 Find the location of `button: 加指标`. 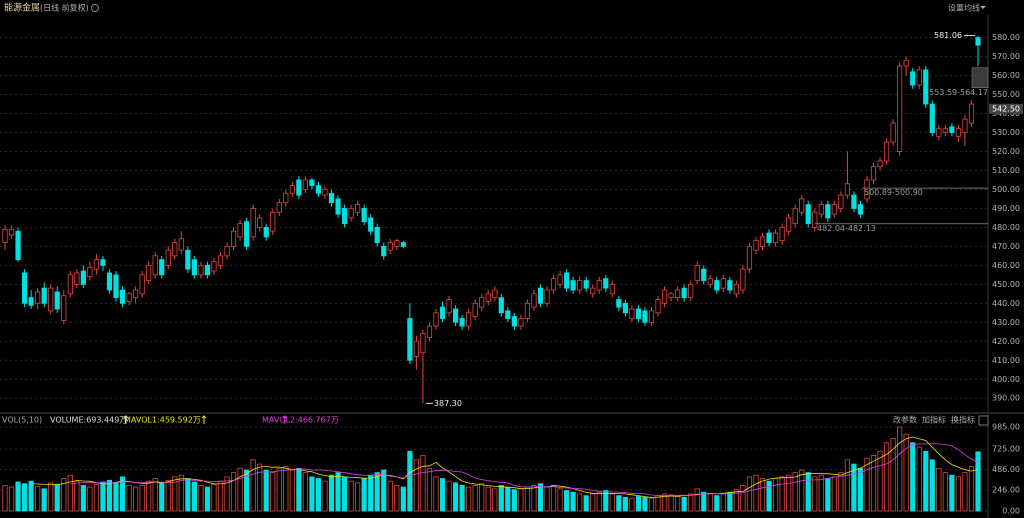

button: 加指标 is located at coordinates (934, 420).